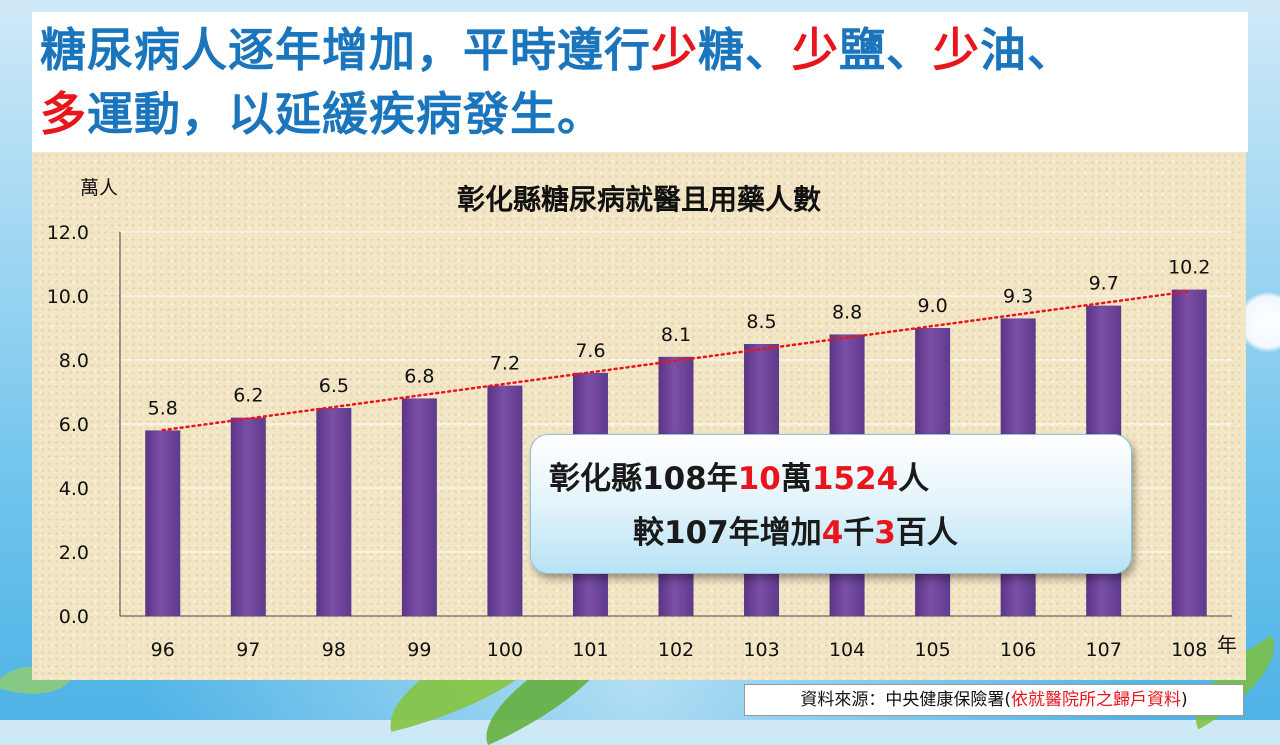 The image size is (1280, 745). I want to click on x-tick-label: 107, so click(1104, 650).